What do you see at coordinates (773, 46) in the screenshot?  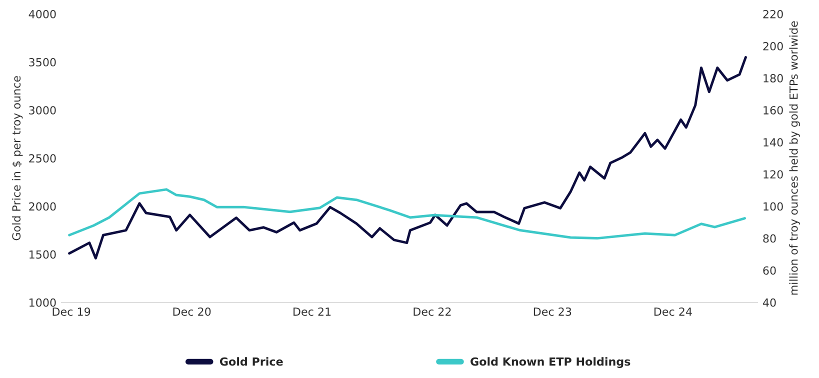 I see `y2-tick-label: 200` at bounding box center [773, 46].